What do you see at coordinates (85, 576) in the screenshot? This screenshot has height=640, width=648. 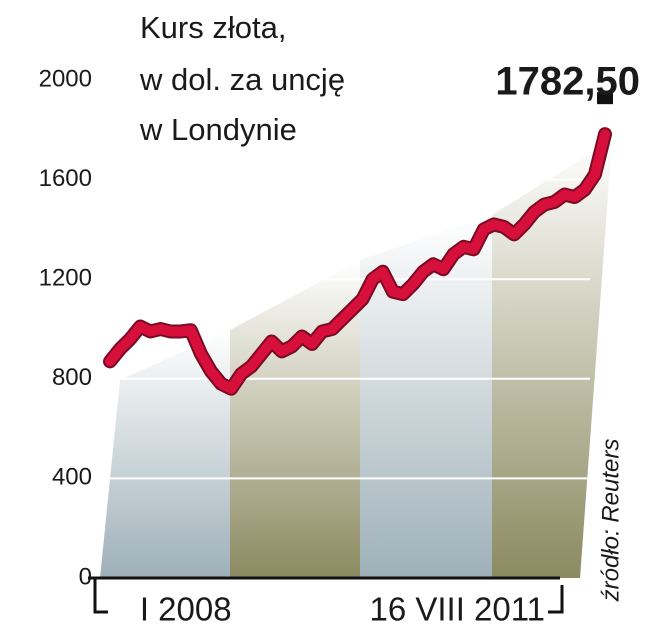 I see `y-tick-label: 0` at bounding box center [85, 576].